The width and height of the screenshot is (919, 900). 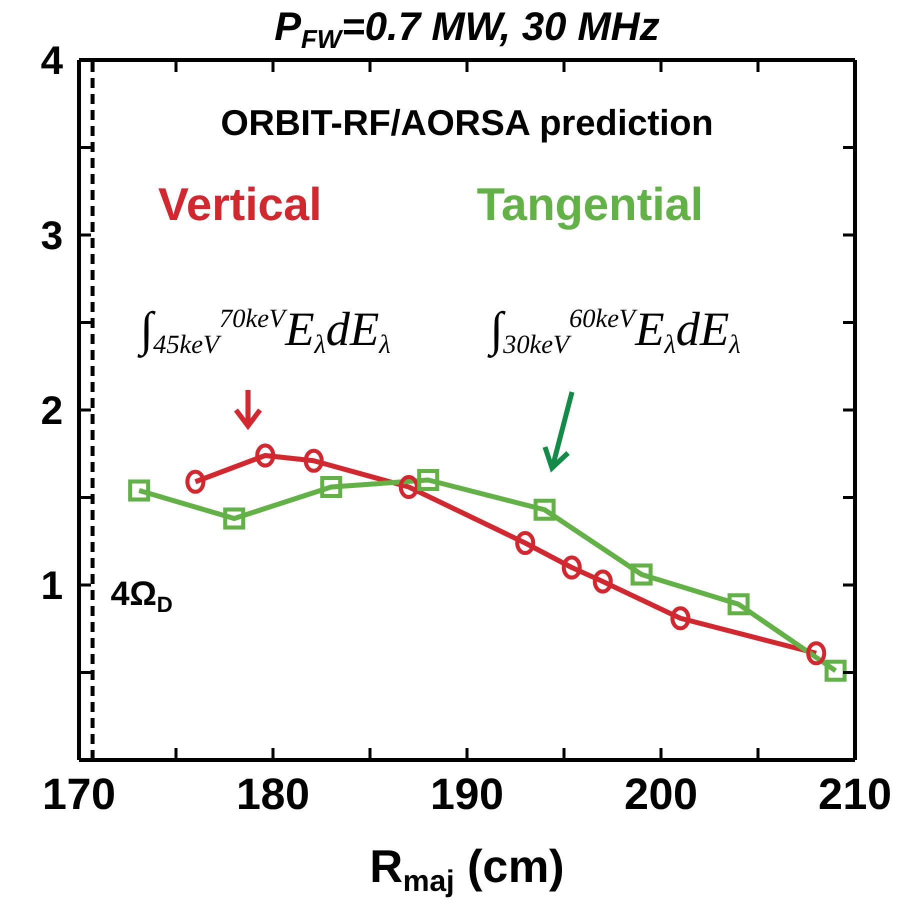 What do you see at coordinates (52, 61) in the screenshot?
I see `y-tick-label: 4` at bounding box center [52, 61].